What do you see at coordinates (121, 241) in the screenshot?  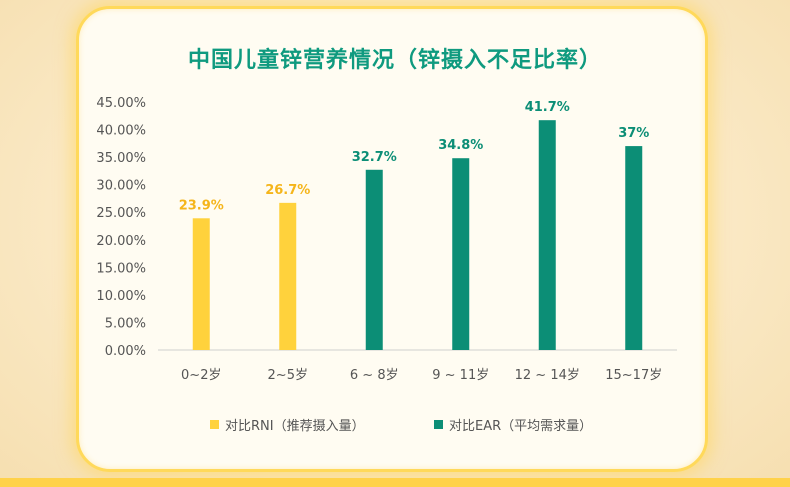 I see `y-tick-label: 20.00%` at bounding box center [121, 241].